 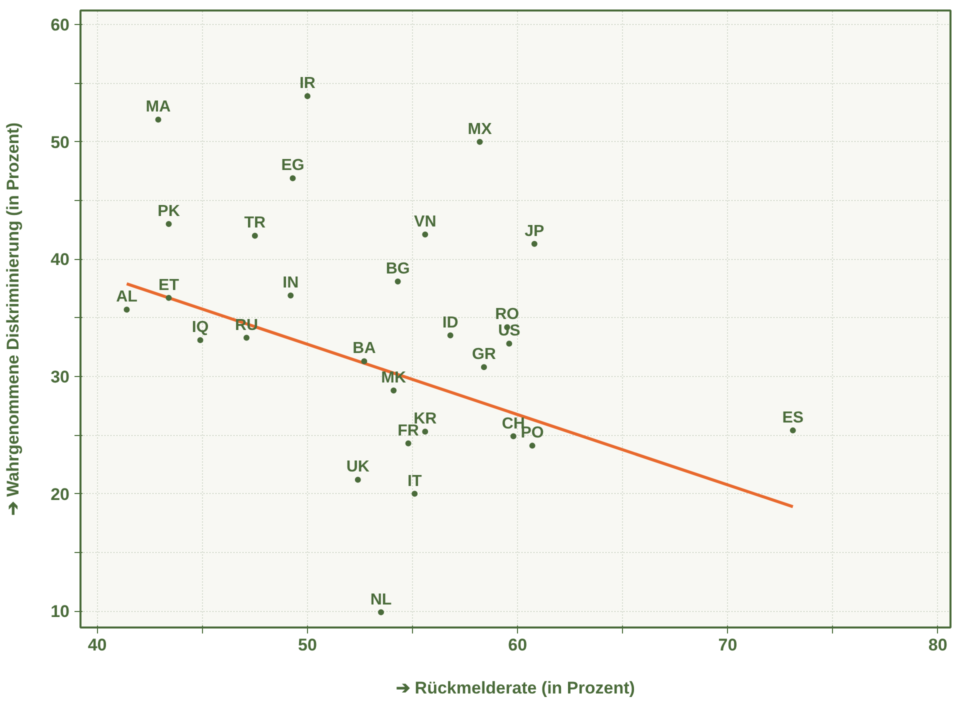 What do you see at coordinates (938, 645) in the screenshot?
I see `x-tick-label: 80` at bounding box center [938, 645].